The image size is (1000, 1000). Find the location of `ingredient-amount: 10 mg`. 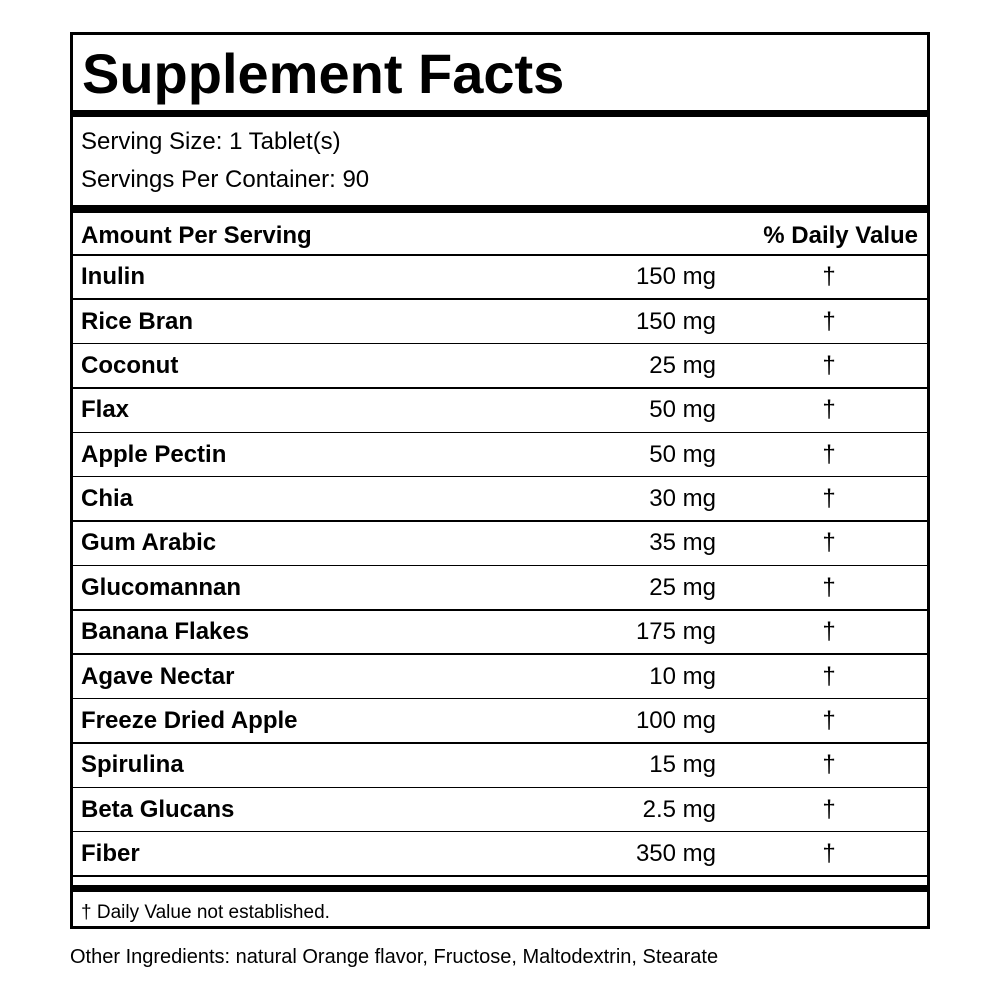

ingredient-amount: 10 mg is located at coordinates (682, 676).